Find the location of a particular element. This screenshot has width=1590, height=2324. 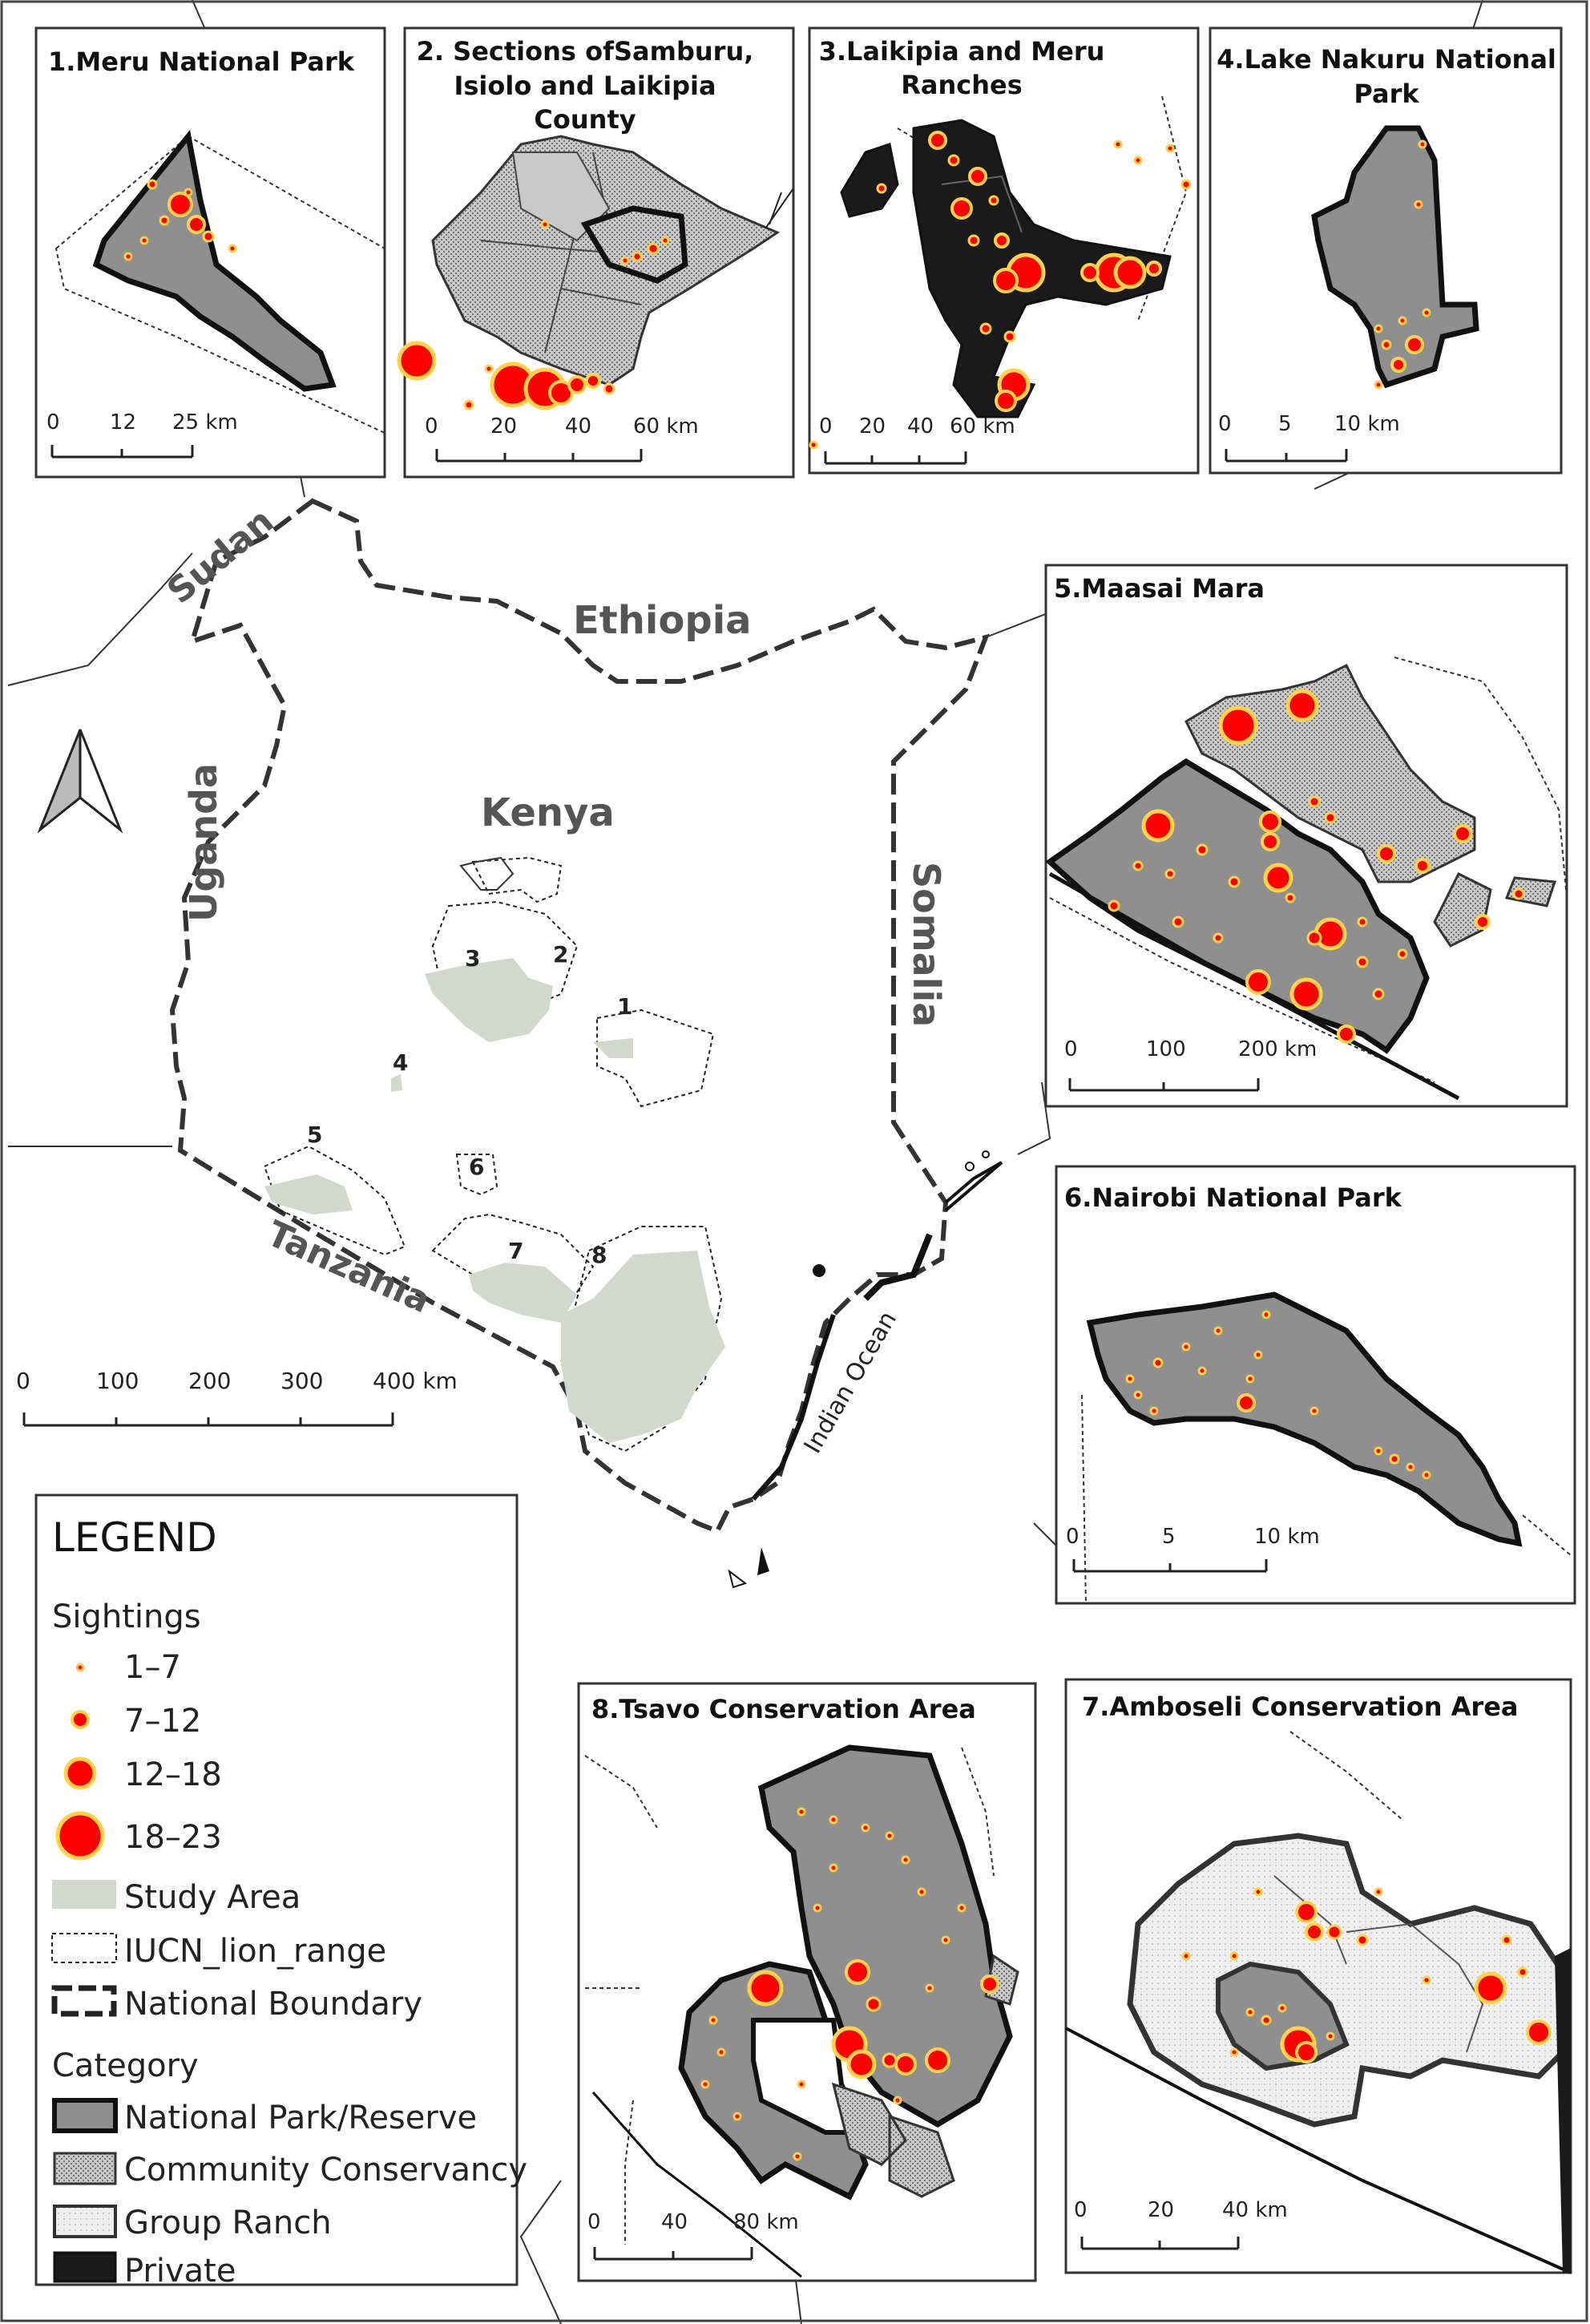

inset-nairobi-national-park: 6.Nairobi National Park 0 5 is located at coordinates (1315, 1385).